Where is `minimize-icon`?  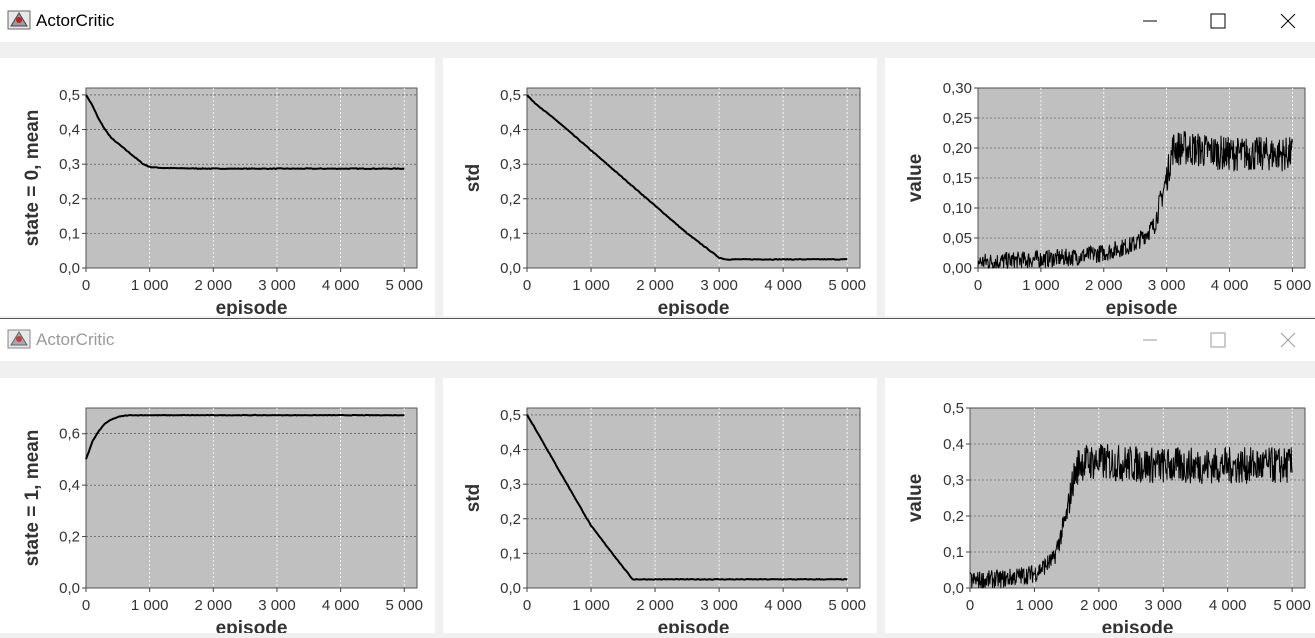
minimize-icon is located at coordinates (1150, 21).